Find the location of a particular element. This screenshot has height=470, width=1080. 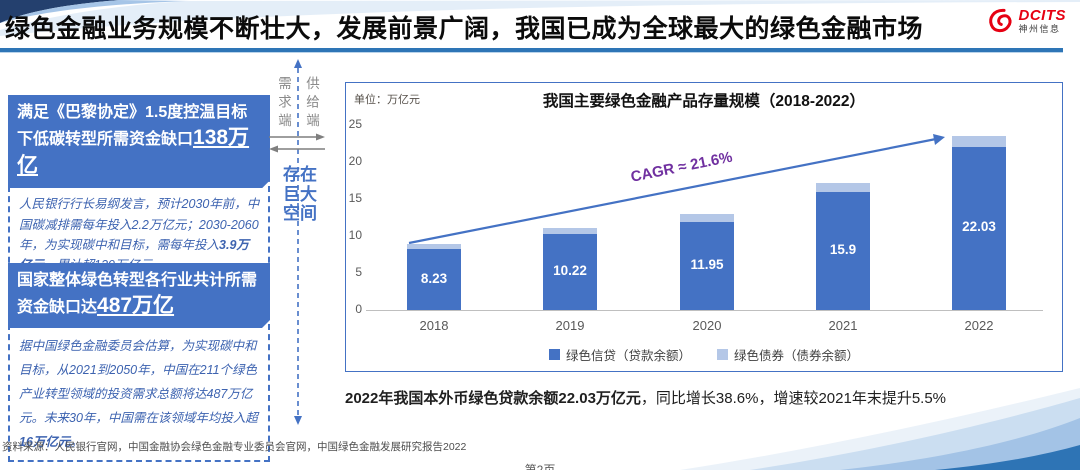

box2-body-tail: 。 is located at coordinates (76, 441).